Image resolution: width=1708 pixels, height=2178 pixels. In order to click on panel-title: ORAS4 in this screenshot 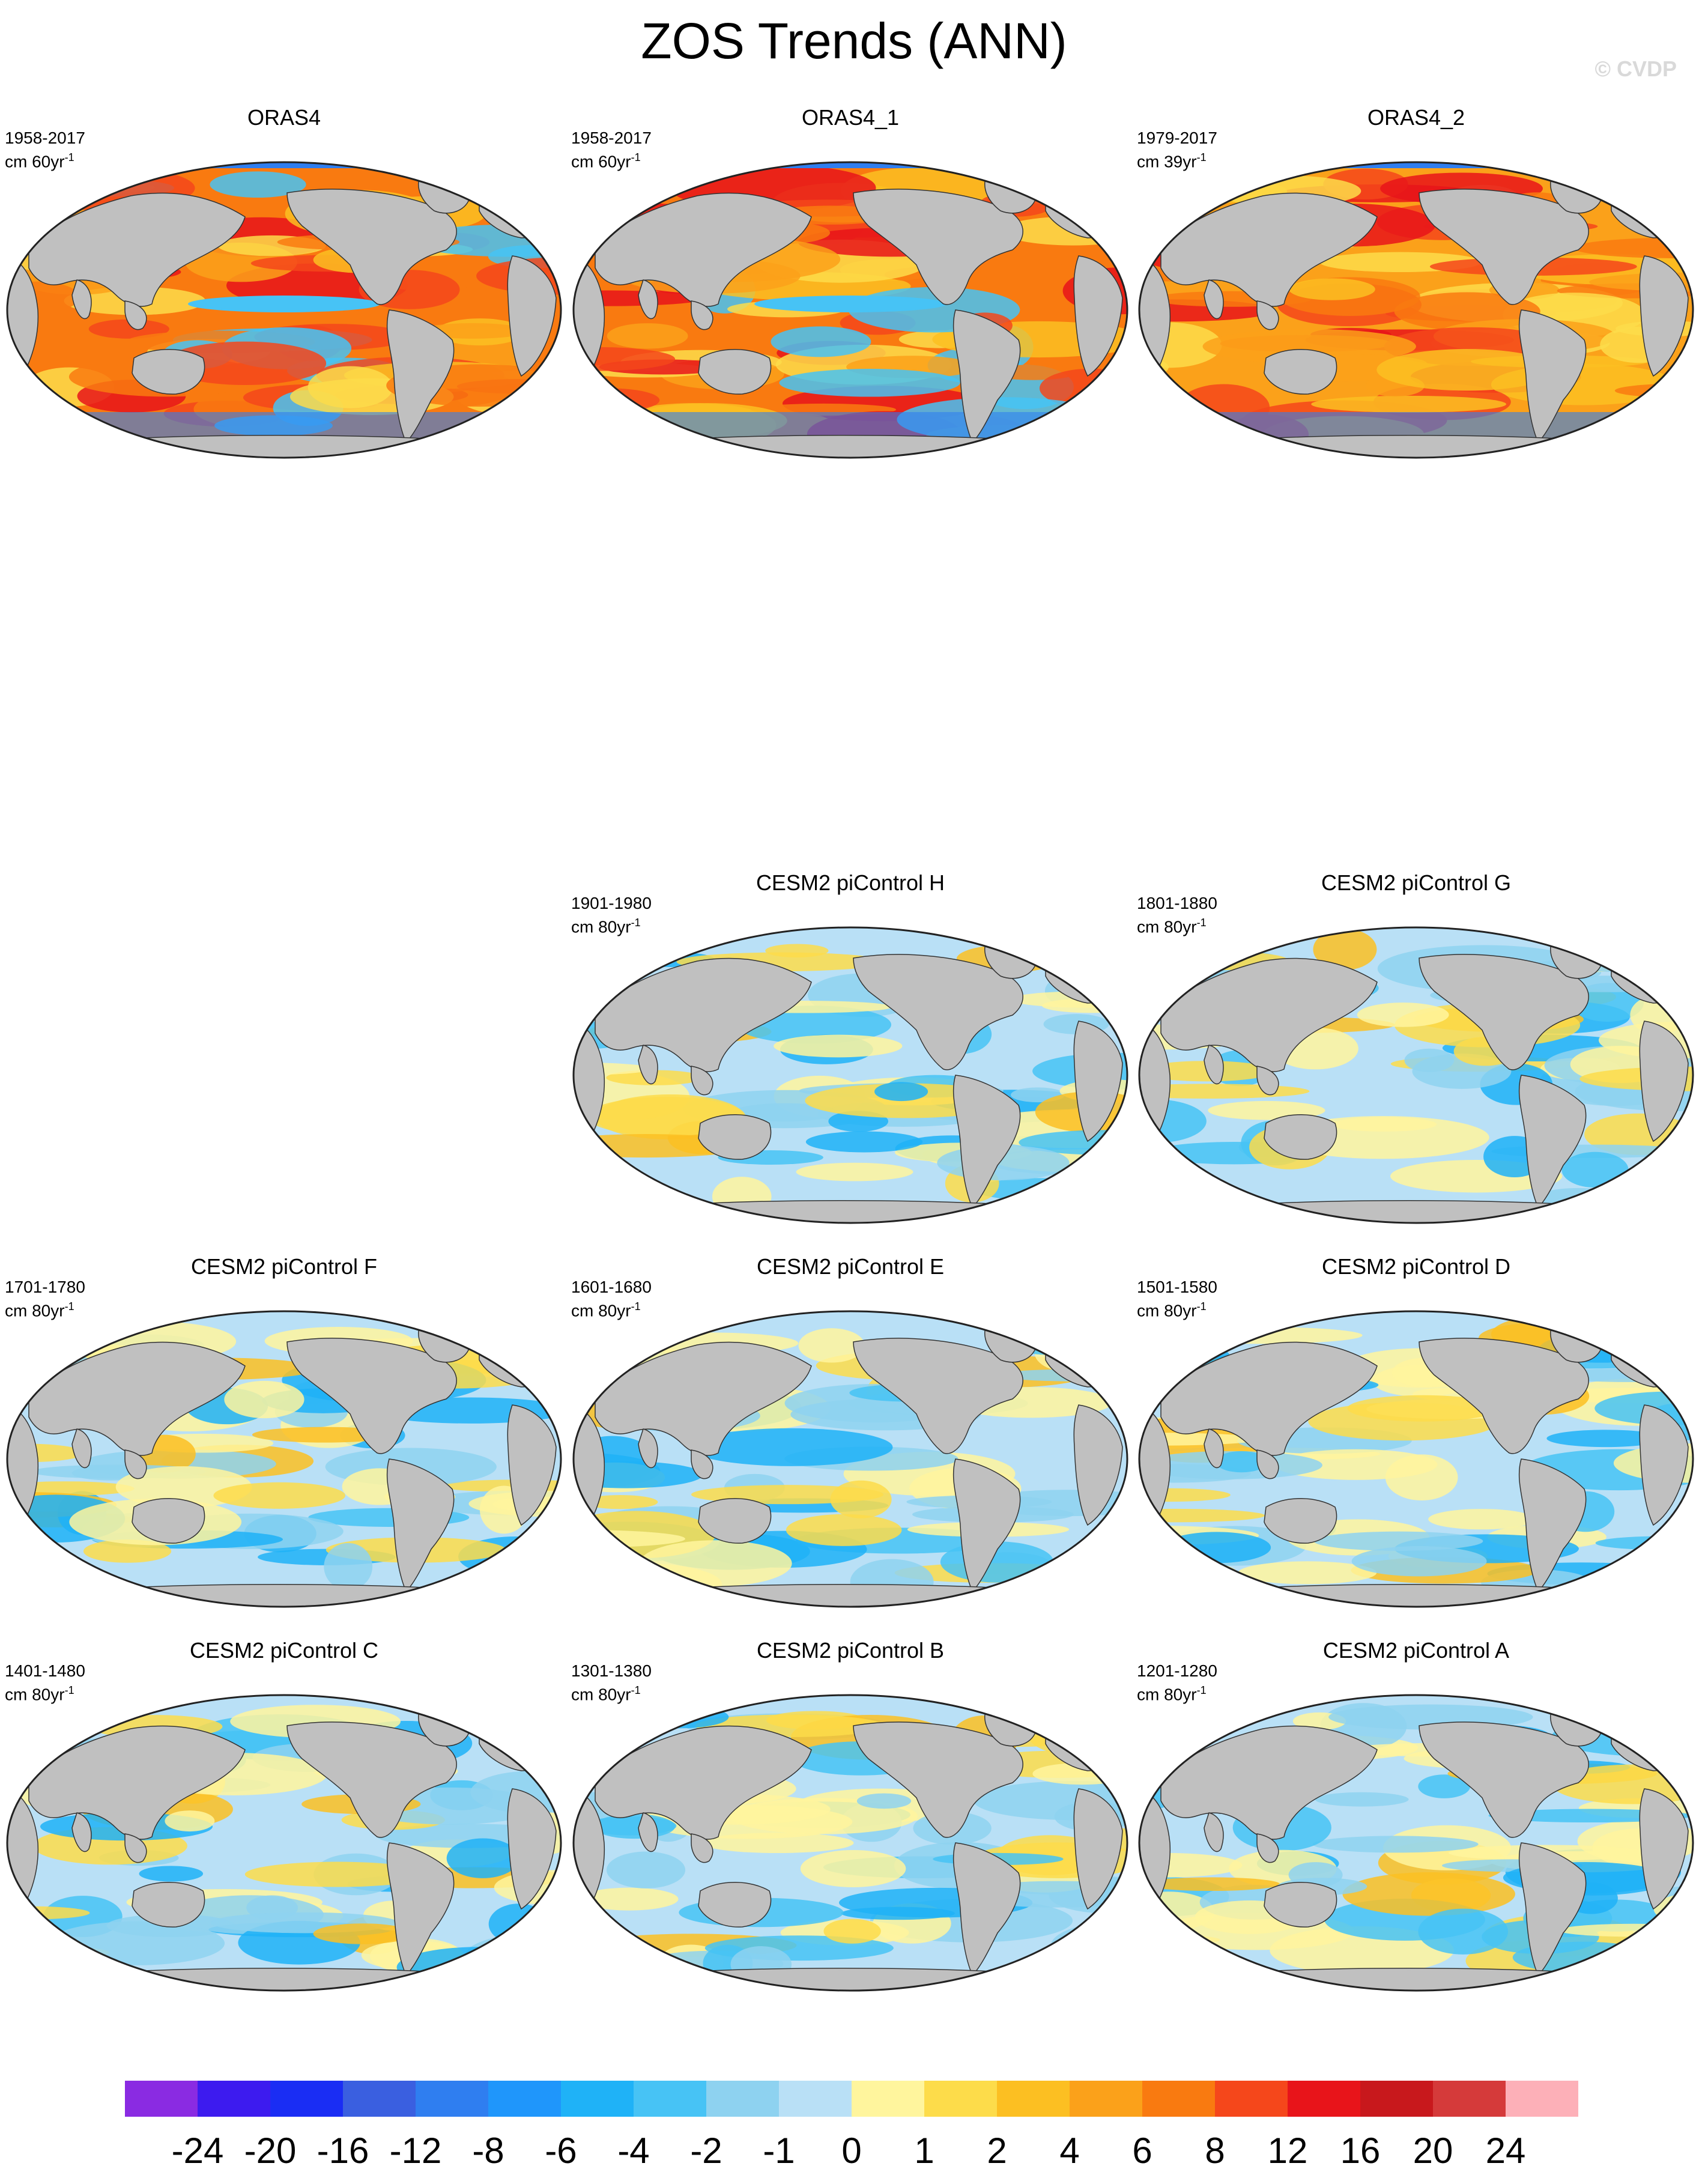, I will do `click(284, 118)`.